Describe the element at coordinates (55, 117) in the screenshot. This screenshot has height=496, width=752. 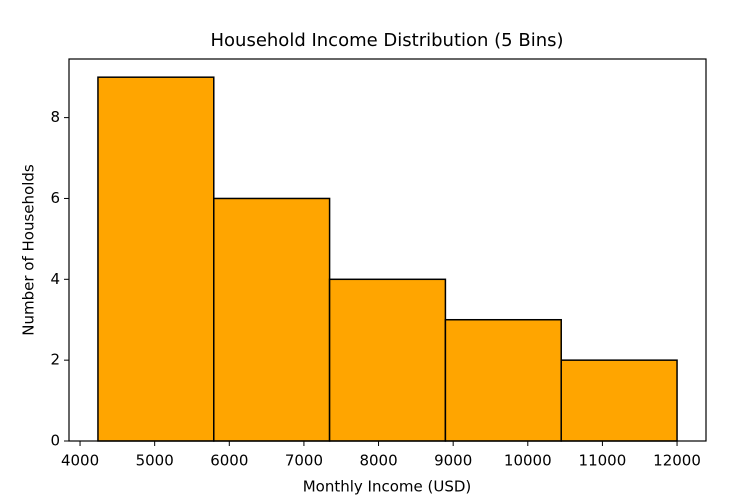
I see `y-tick-label: 8` at that location.